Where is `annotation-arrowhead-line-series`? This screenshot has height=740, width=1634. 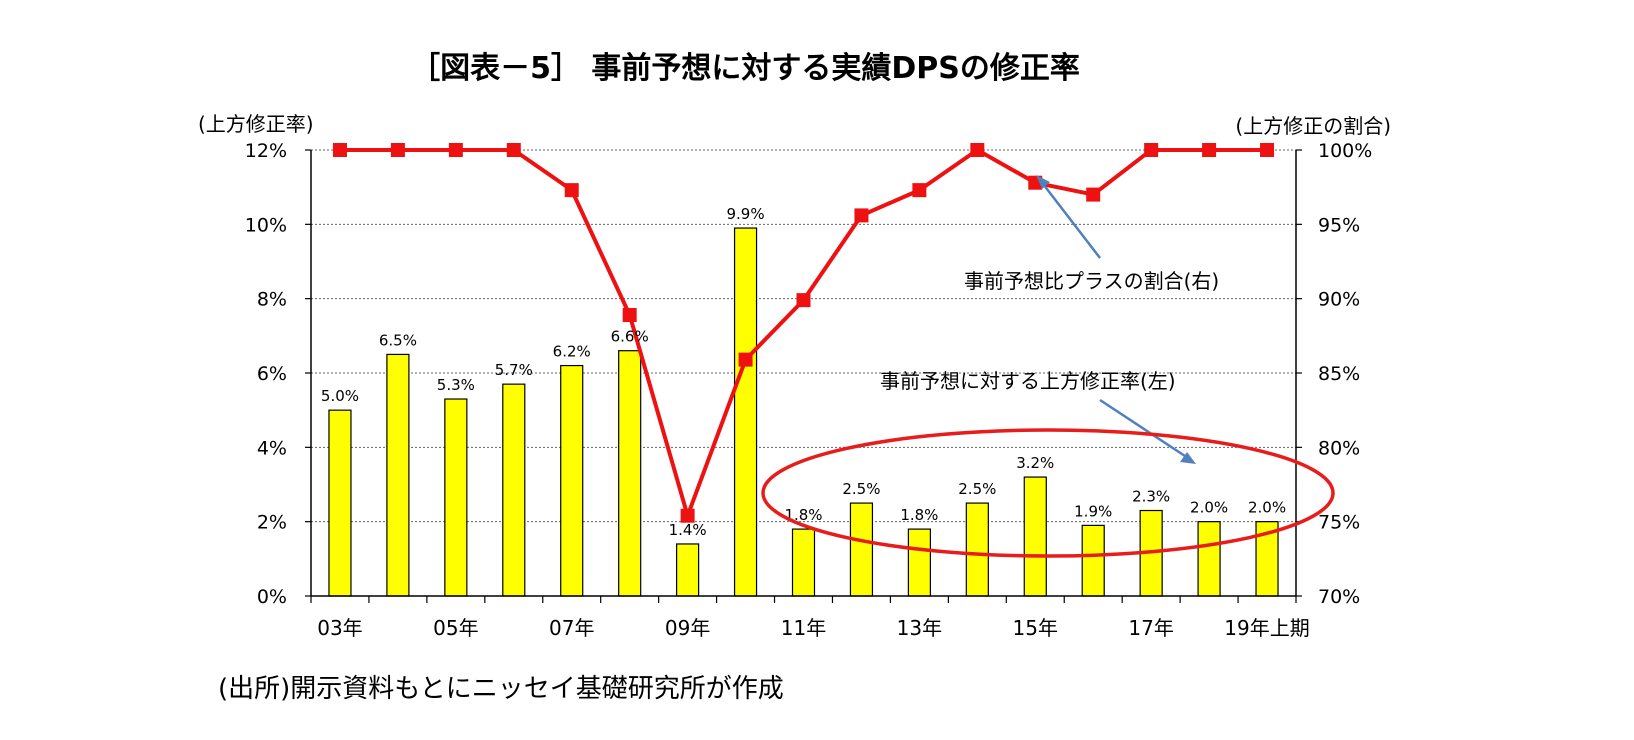
annotation-arrowhead-line-series is located at coordinates (1043, 182).